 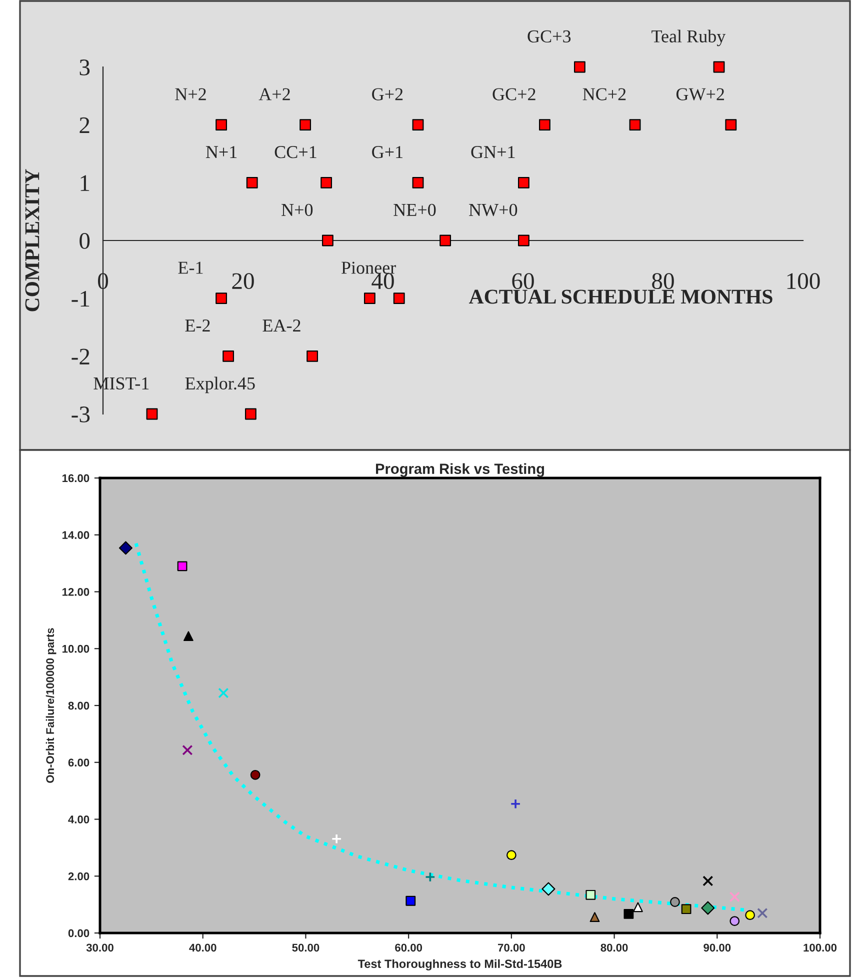 What do you see at coordinates (190, 268) in the screenshot?
I see `data-label: E-1` at bounding box center [190, 268].